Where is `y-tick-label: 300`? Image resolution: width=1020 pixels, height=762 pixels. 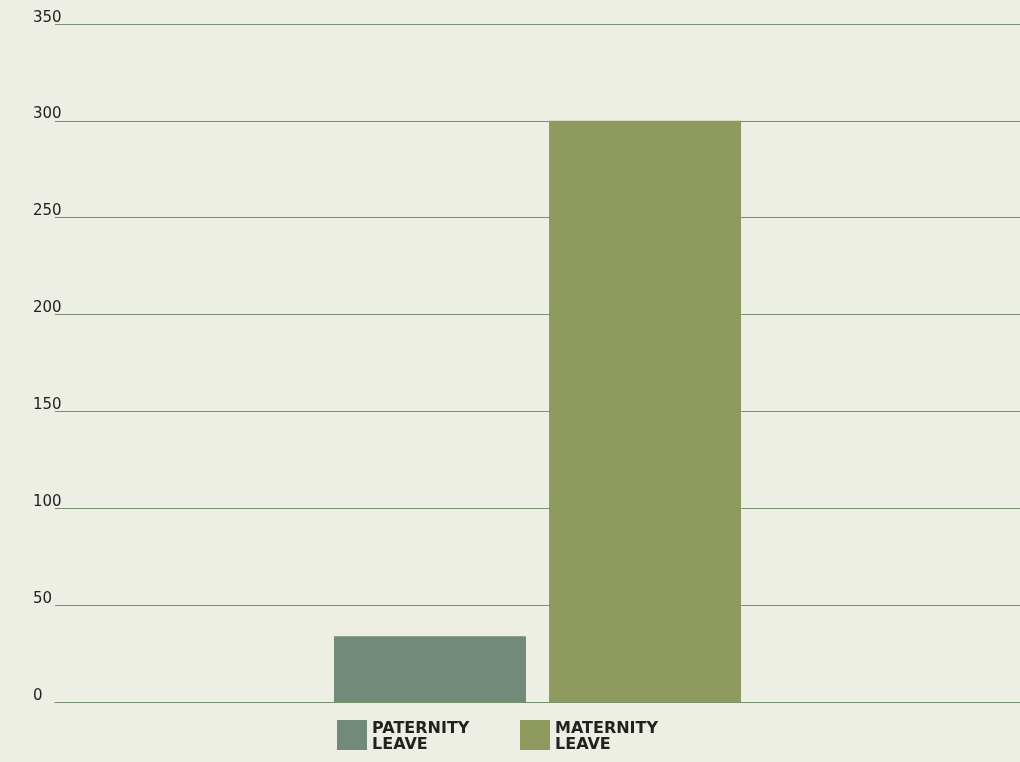
y-tick-label: 300 is located at coordinates (47, 113).